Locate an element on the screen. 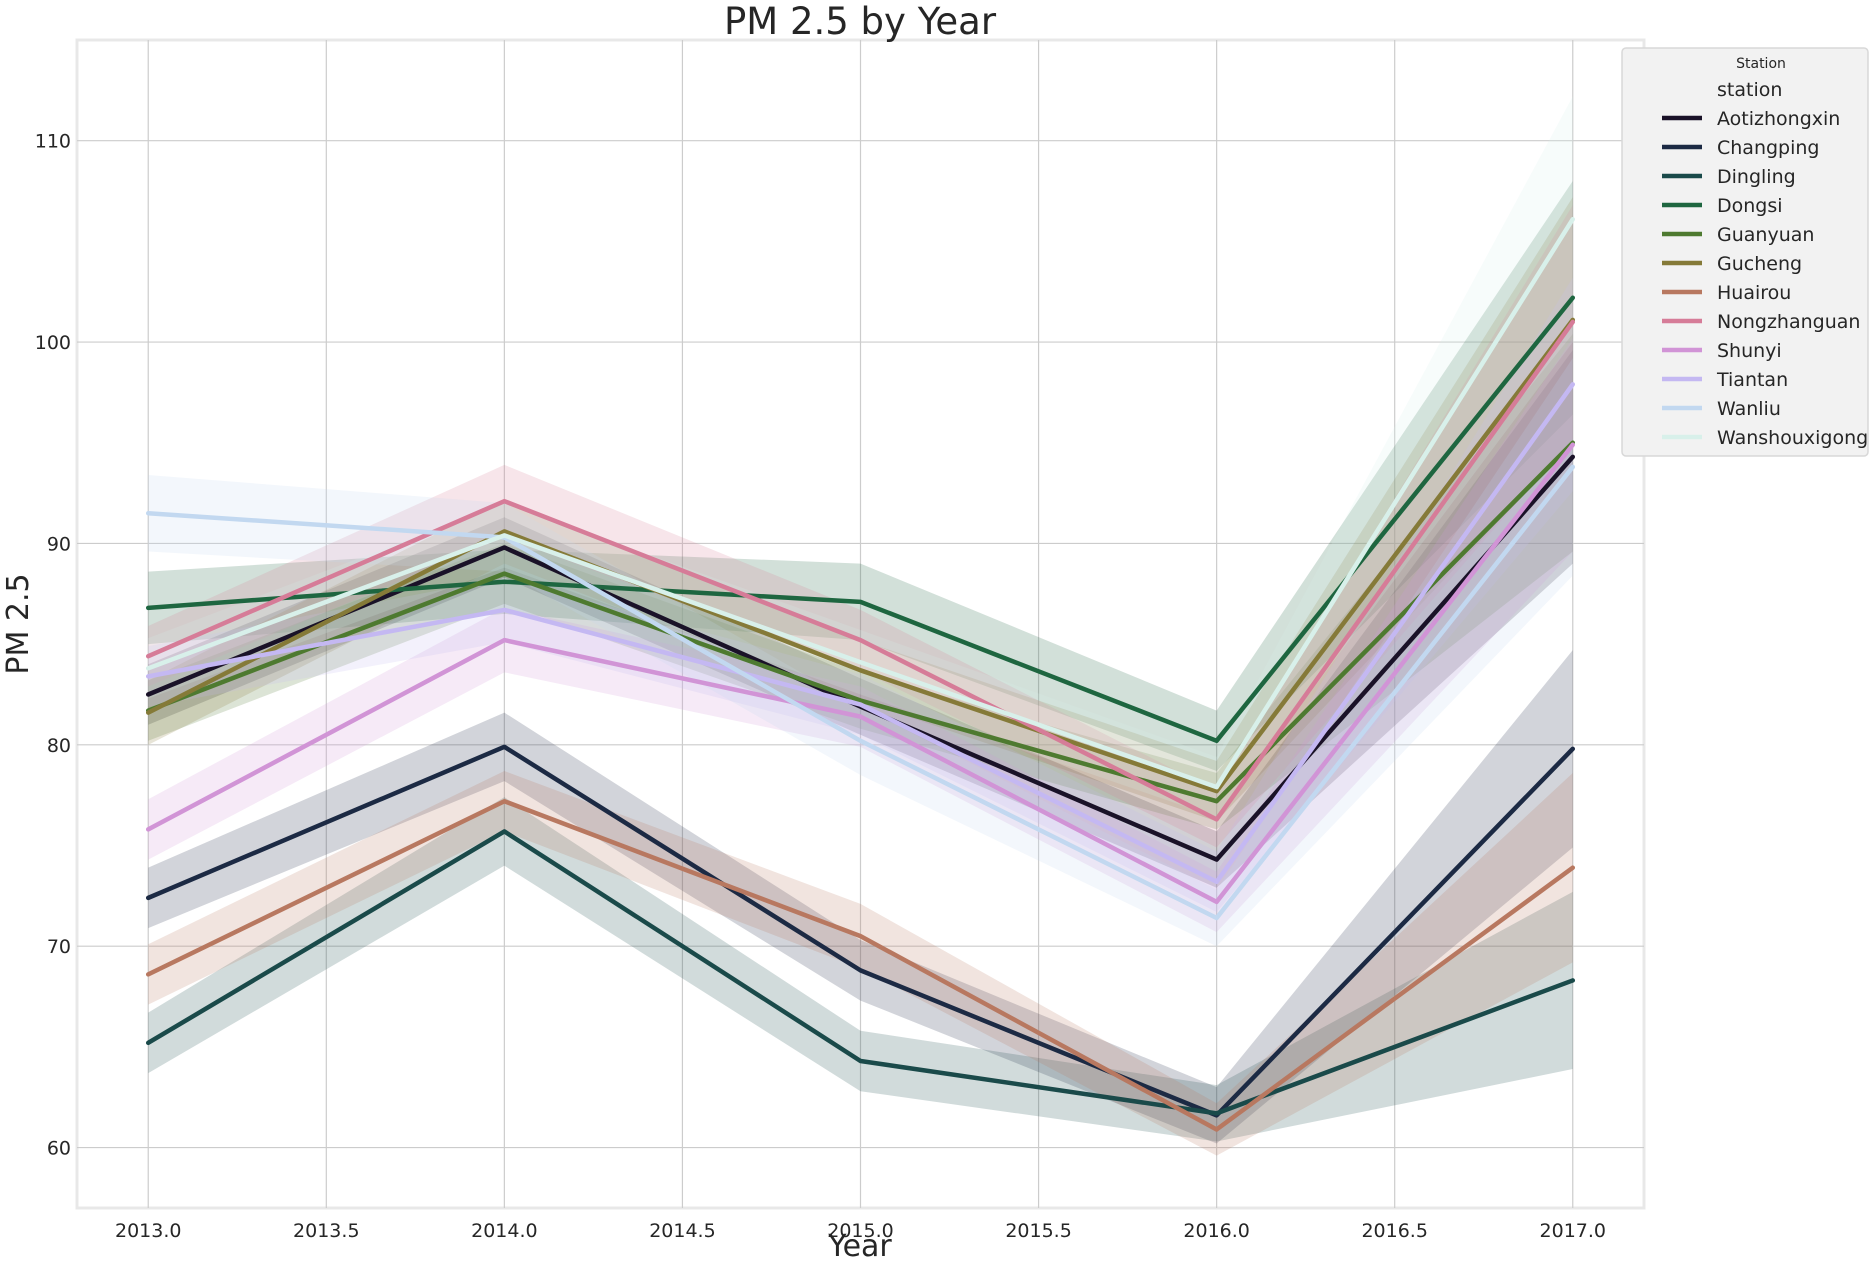 The image size is (1874, 1267). y-tick-labels: 60 70 80 90 100 110 is located at coordinates (53, 645).